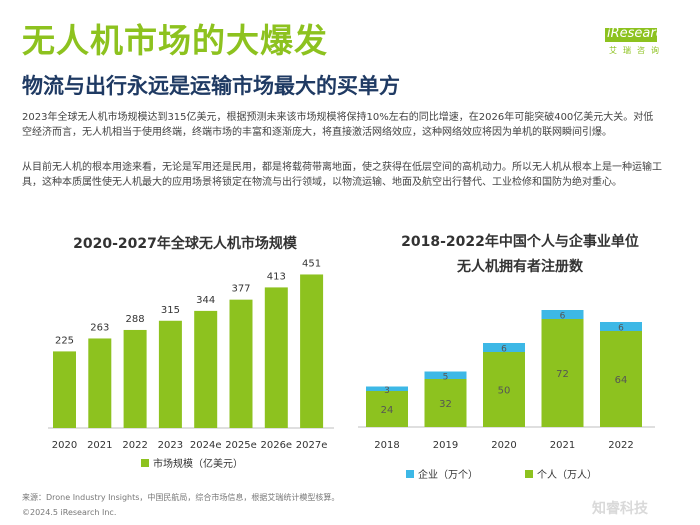 This screenshot has width=700, height=525. Describe the element at coordinates (99, 327) in the screenshot. I see `left-bar-label-2021: 263` at that location.